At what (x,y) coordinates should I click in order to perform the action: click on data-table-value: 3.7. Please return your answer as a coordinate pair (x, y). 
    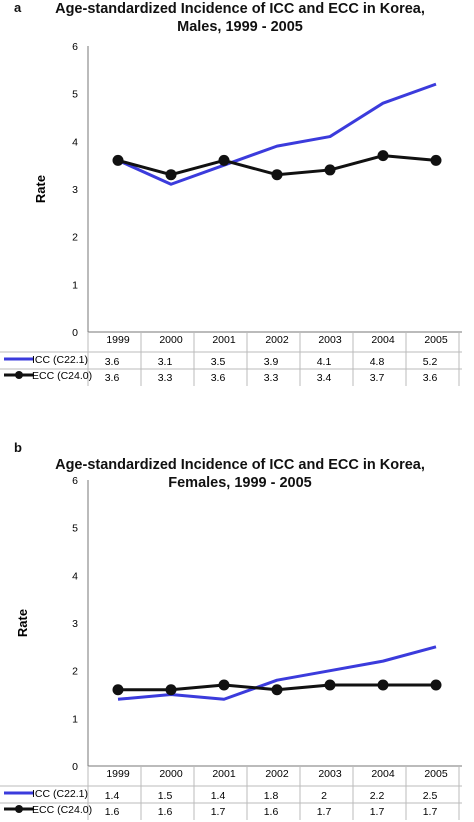
    Looking at the image, I should click on (377, 378).